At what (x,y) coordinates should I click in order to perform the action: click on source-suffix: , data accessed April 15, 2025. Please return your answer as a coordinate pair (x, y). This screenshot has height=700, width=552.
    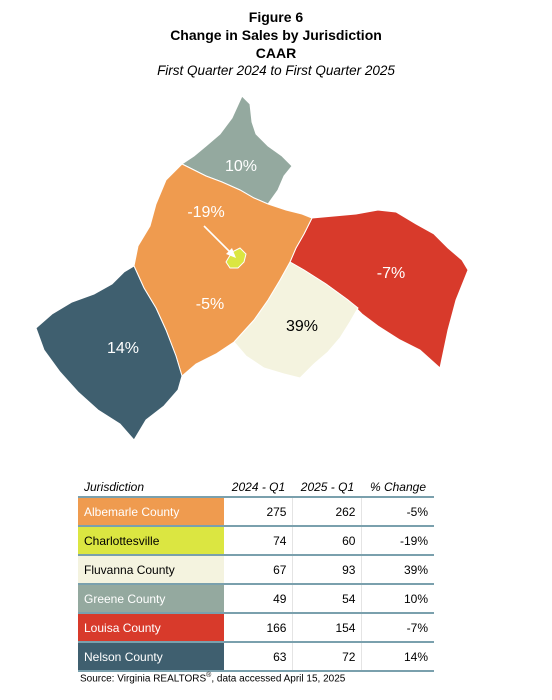
    Looking at the image, I should click on (278, 679).